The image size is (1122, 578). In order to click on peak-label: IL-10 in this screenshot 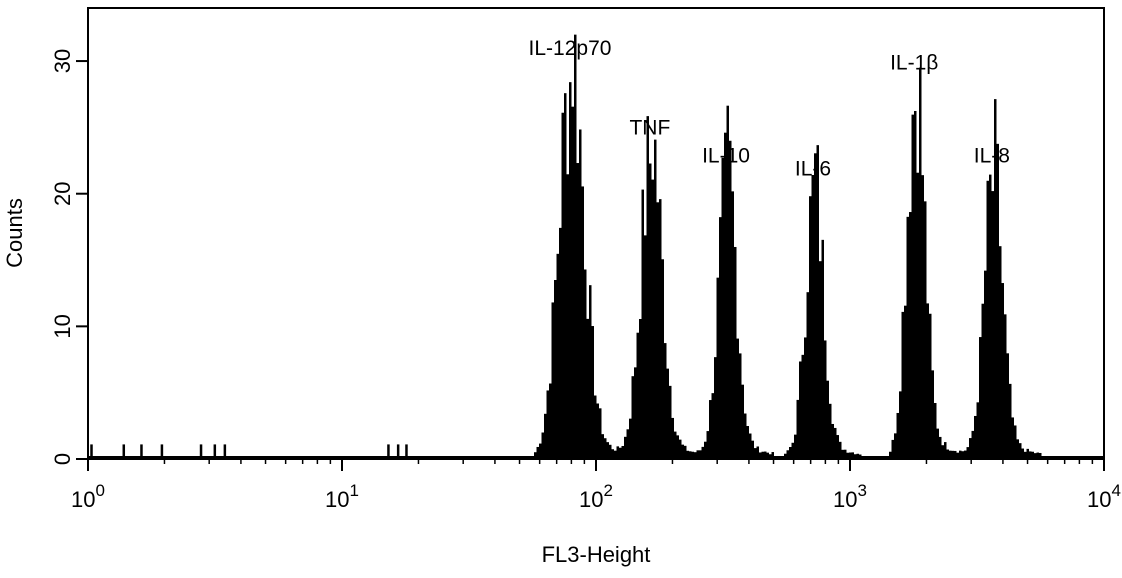, I will do `click(726, 156)`.